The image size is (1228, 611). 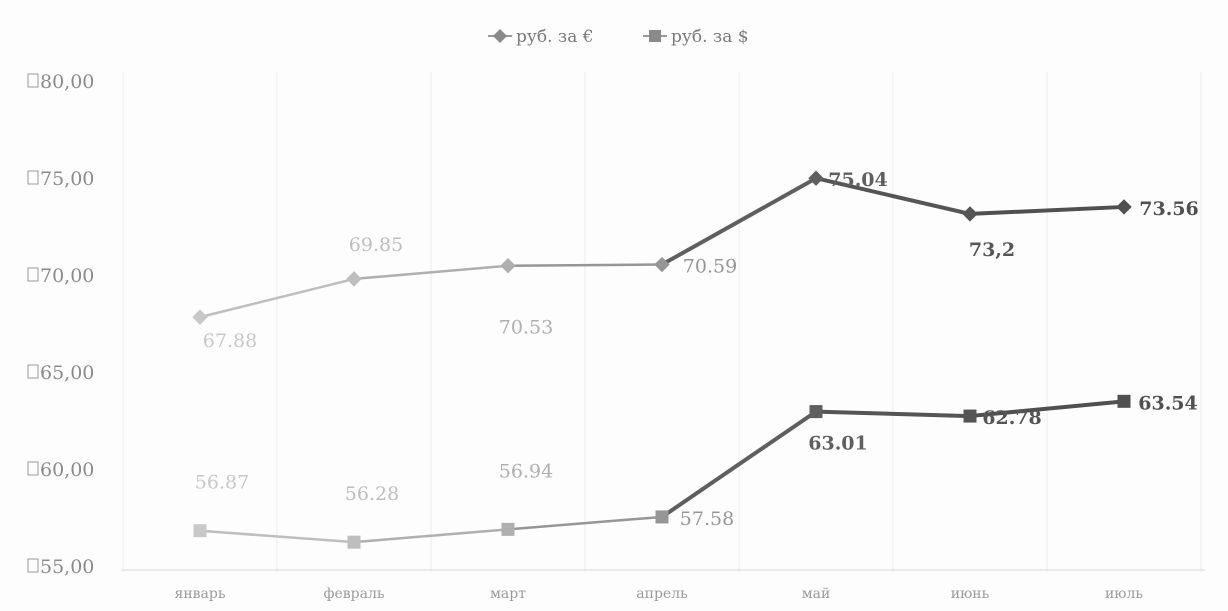 What do you see at coordinates (710, 37) in the screenshot?
I see `legend-label-1: руб. за $` at bounding box center [710, 37].